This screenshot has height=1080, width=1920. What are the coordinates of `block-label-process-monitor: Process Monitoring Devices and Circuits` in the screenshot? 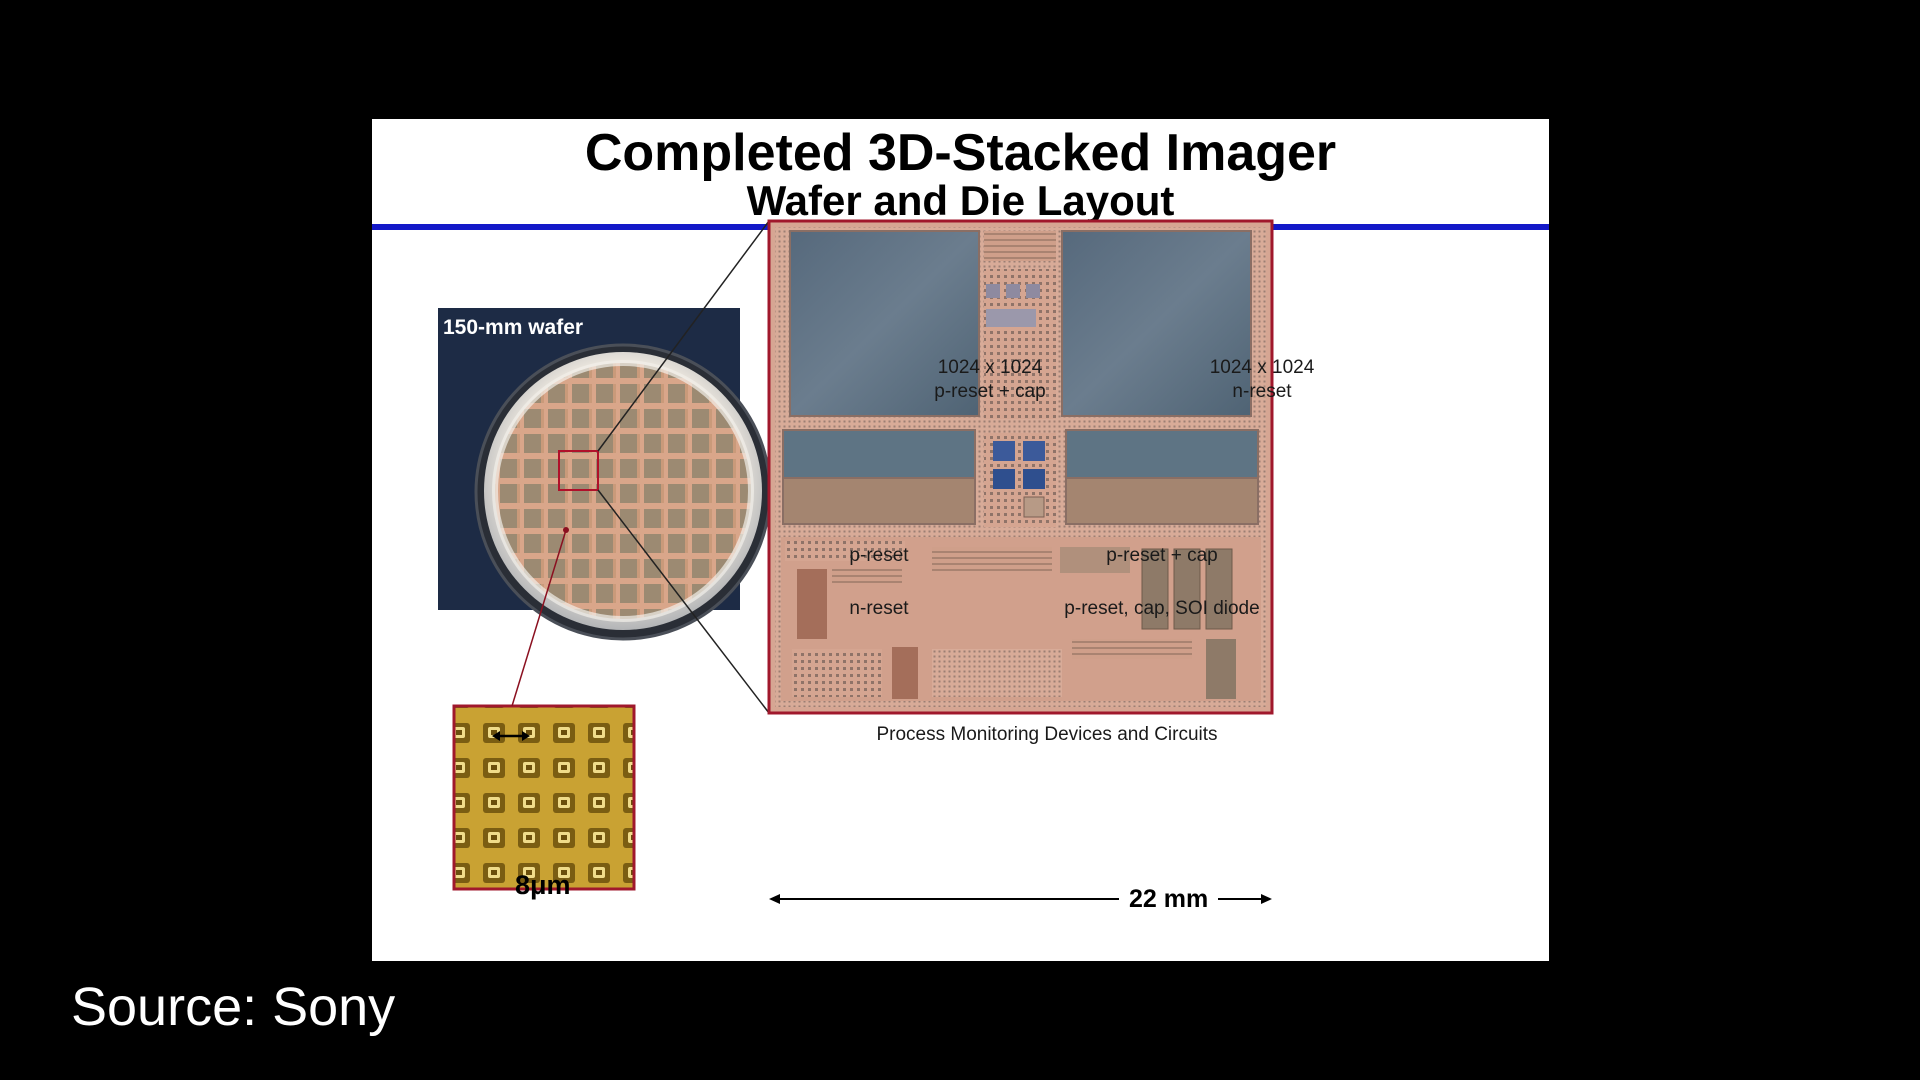 It's located at (1047, 734).